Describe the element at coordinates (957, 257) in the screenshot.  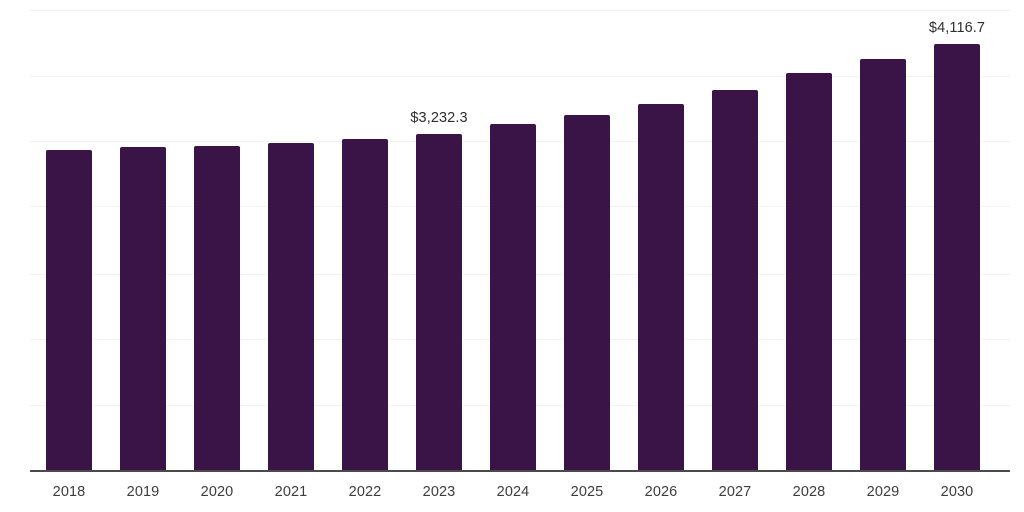
I see `bar-2030` at that location.